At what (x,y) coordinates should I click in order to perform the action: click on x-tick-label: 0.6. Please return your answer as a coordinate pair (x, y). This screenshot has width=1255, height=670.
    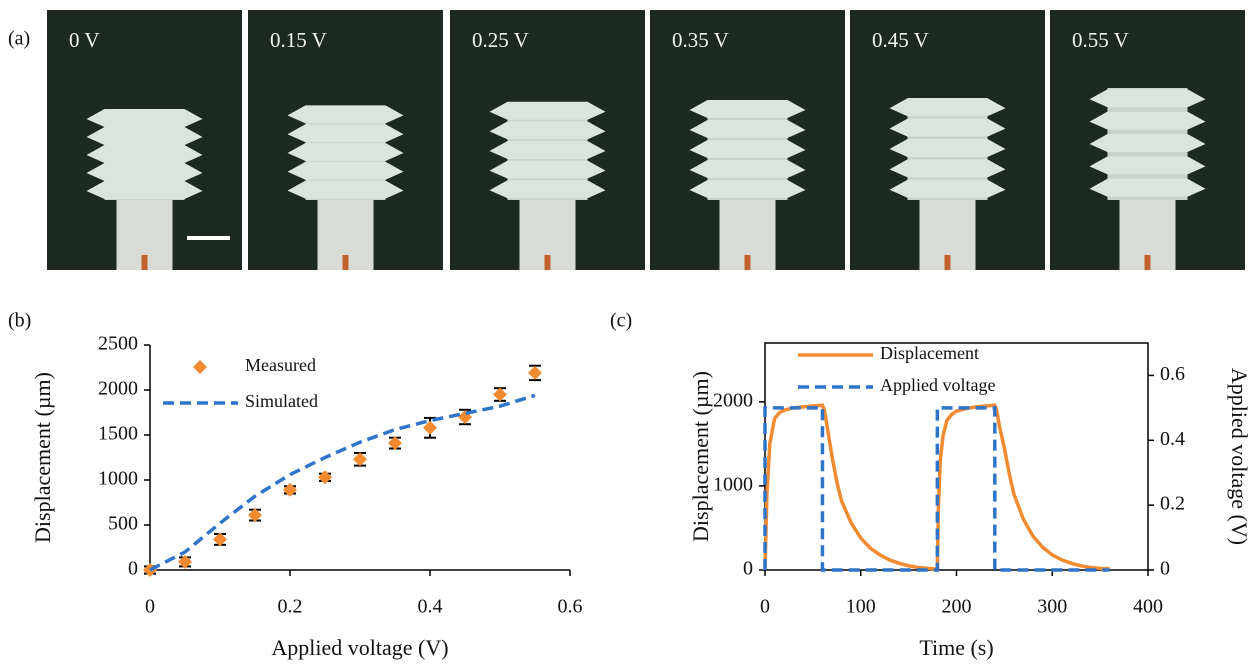
    Looking at the image, I should click on (570, 607).